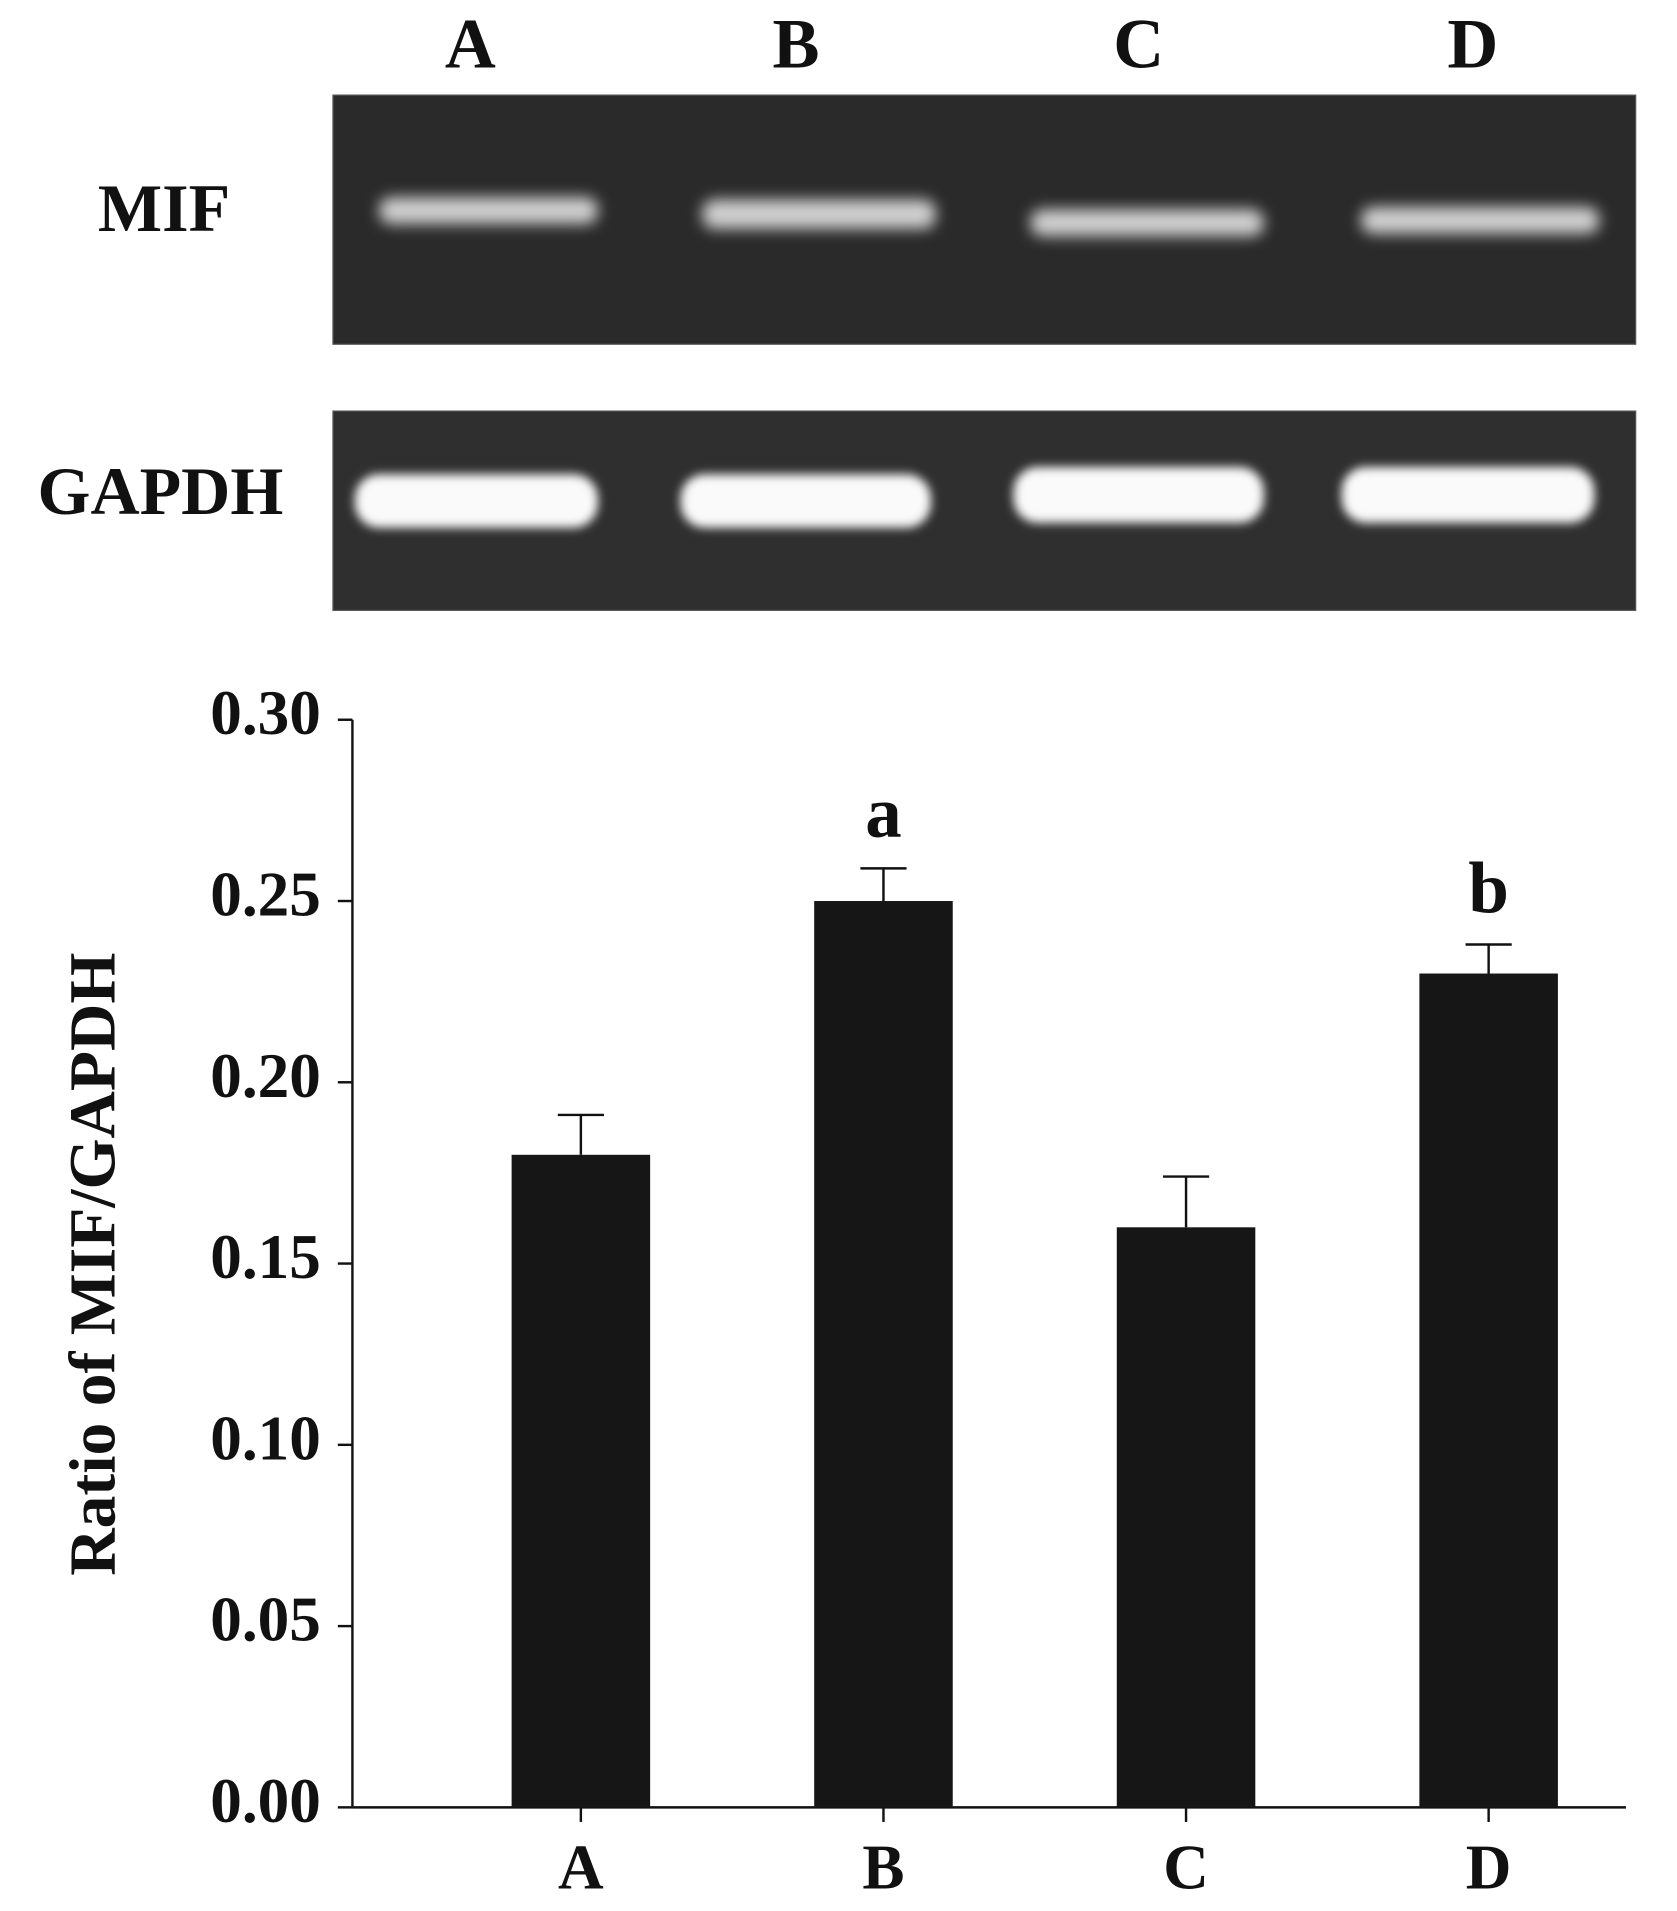 The width and height of the screenshot is (1677, 1911). Describe the element at coordinates (94, 1264) in the screenshot. I see `y-axis-label: Ratio of MIF/GAPDH` at that location.